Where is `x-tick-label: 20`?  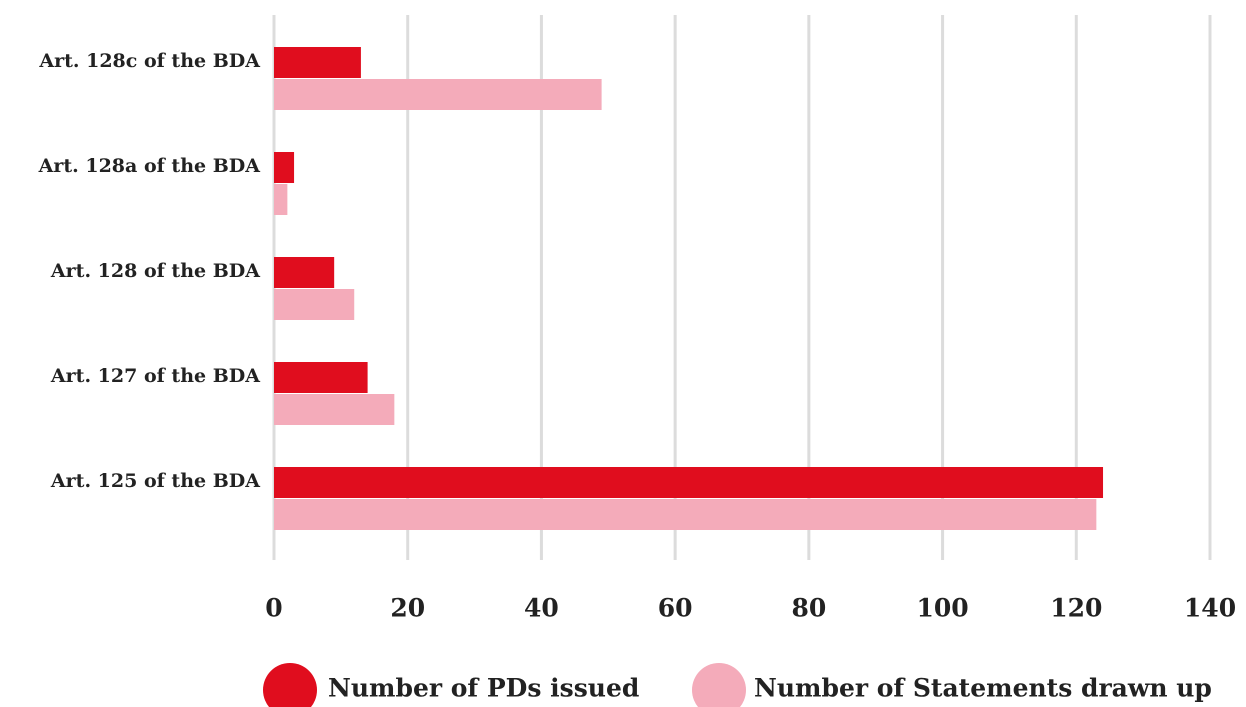
x-tick-label: 20 is located at coordinates (407, 608).